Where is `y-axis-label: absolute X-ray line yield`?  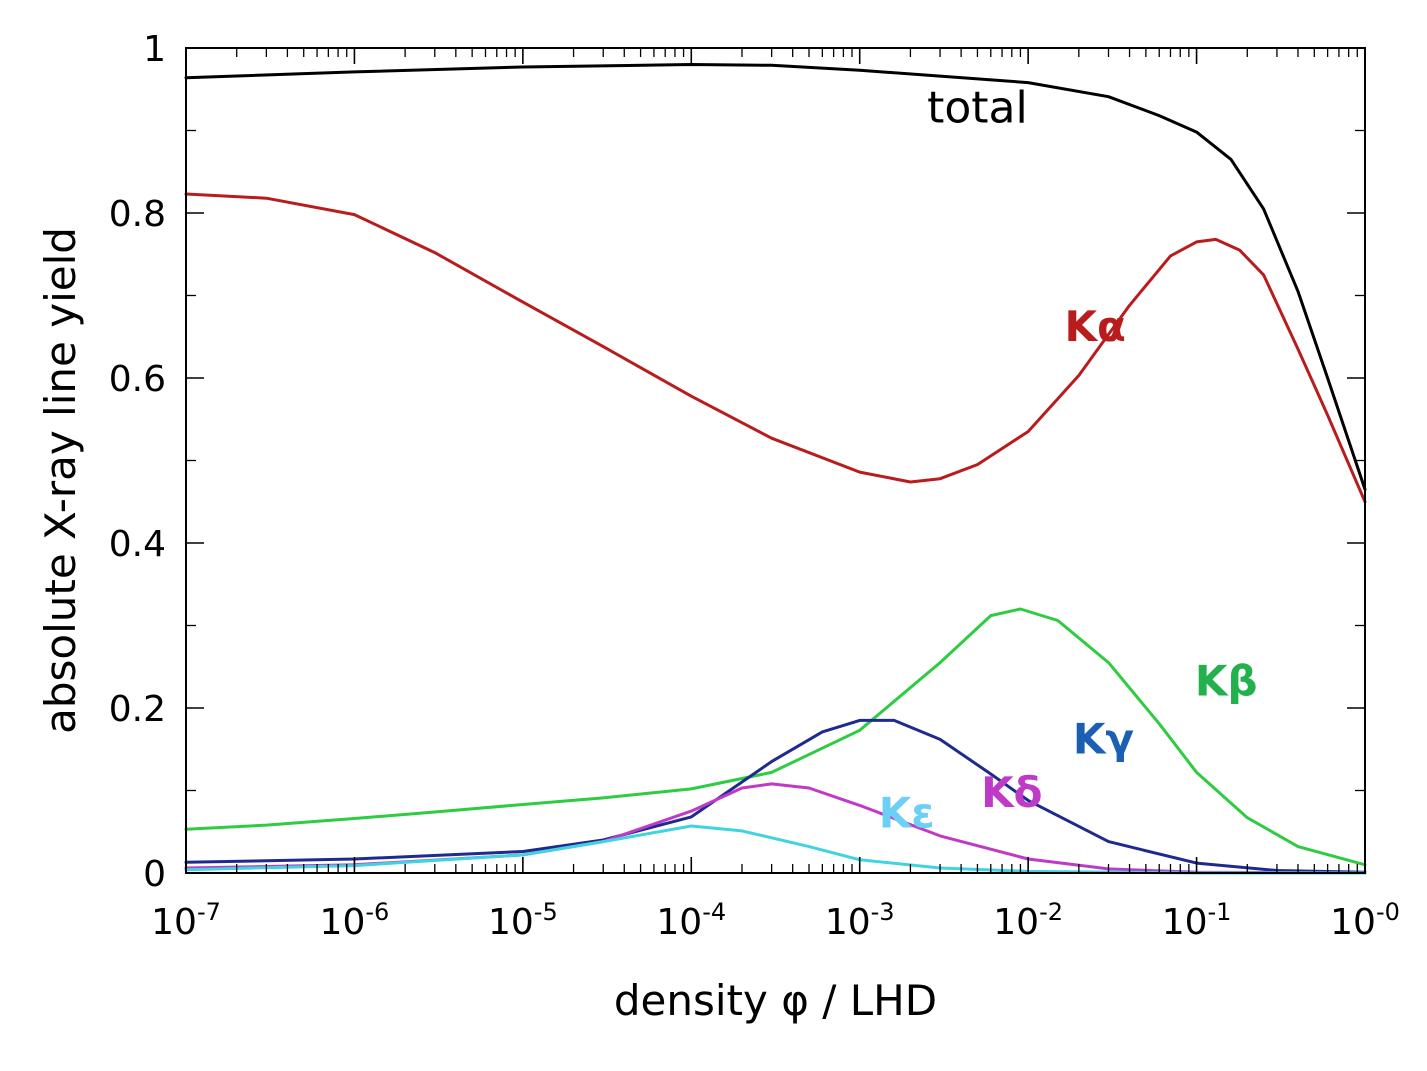
y-axis-label: absolute X-ray line yield is located at coordinates (60, 480).